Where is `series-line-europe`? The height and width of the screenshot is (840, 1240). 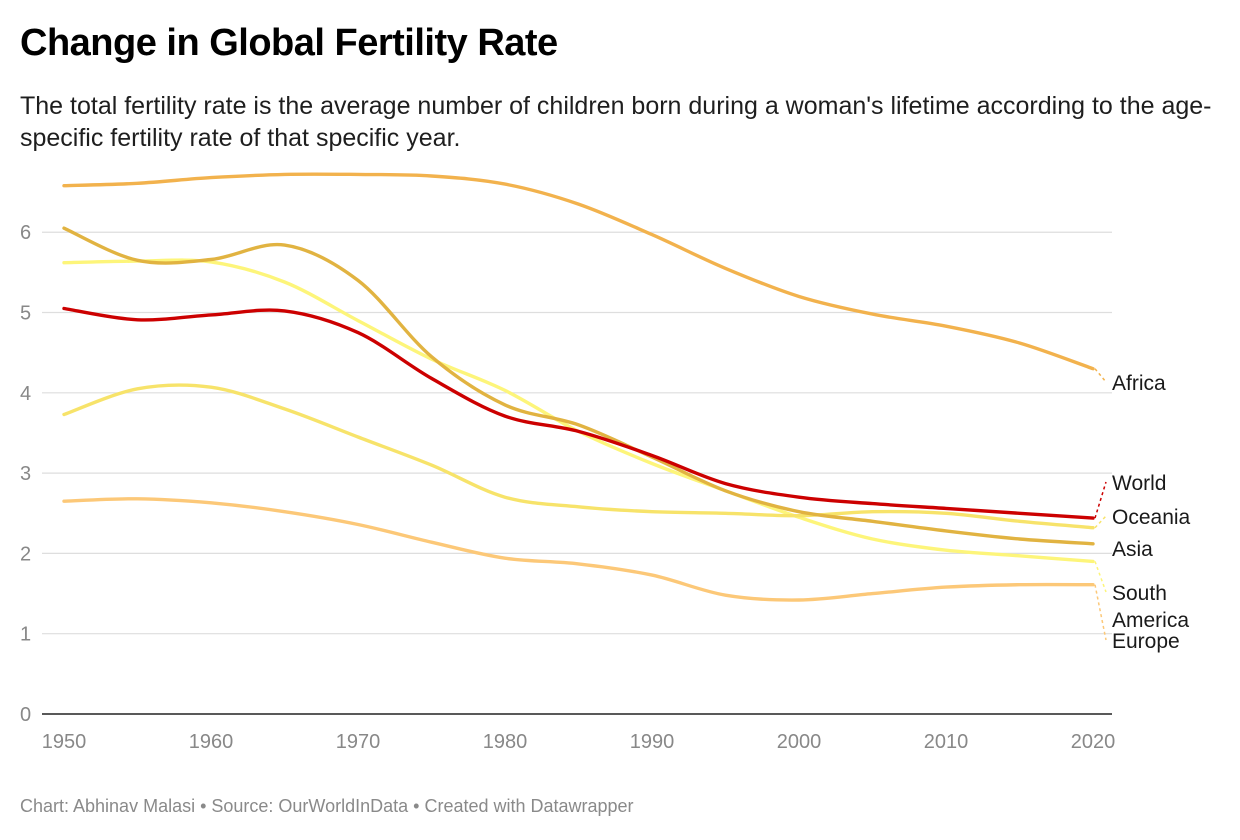
series-line-europe is located at coordinates (578, 549).